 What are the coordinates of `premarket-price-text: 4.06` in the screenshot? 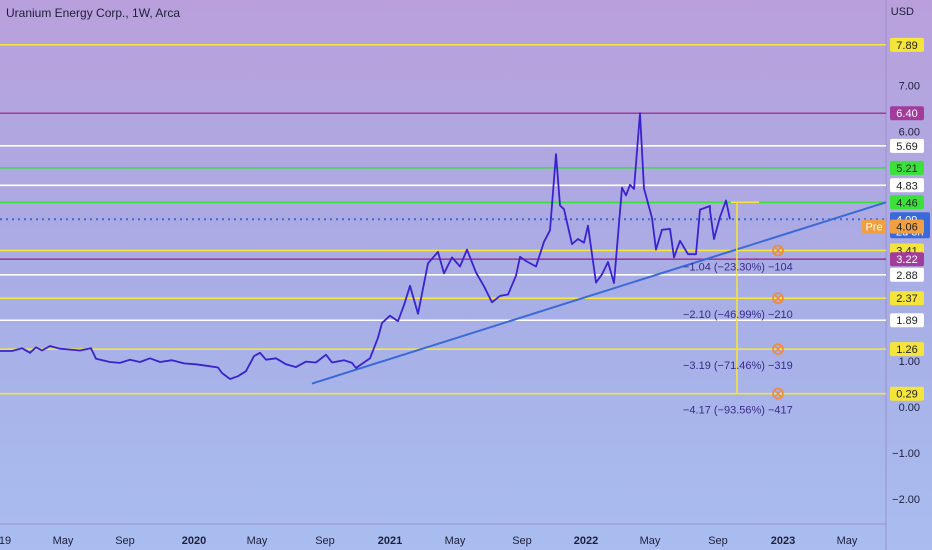 It's located at (906, 228).